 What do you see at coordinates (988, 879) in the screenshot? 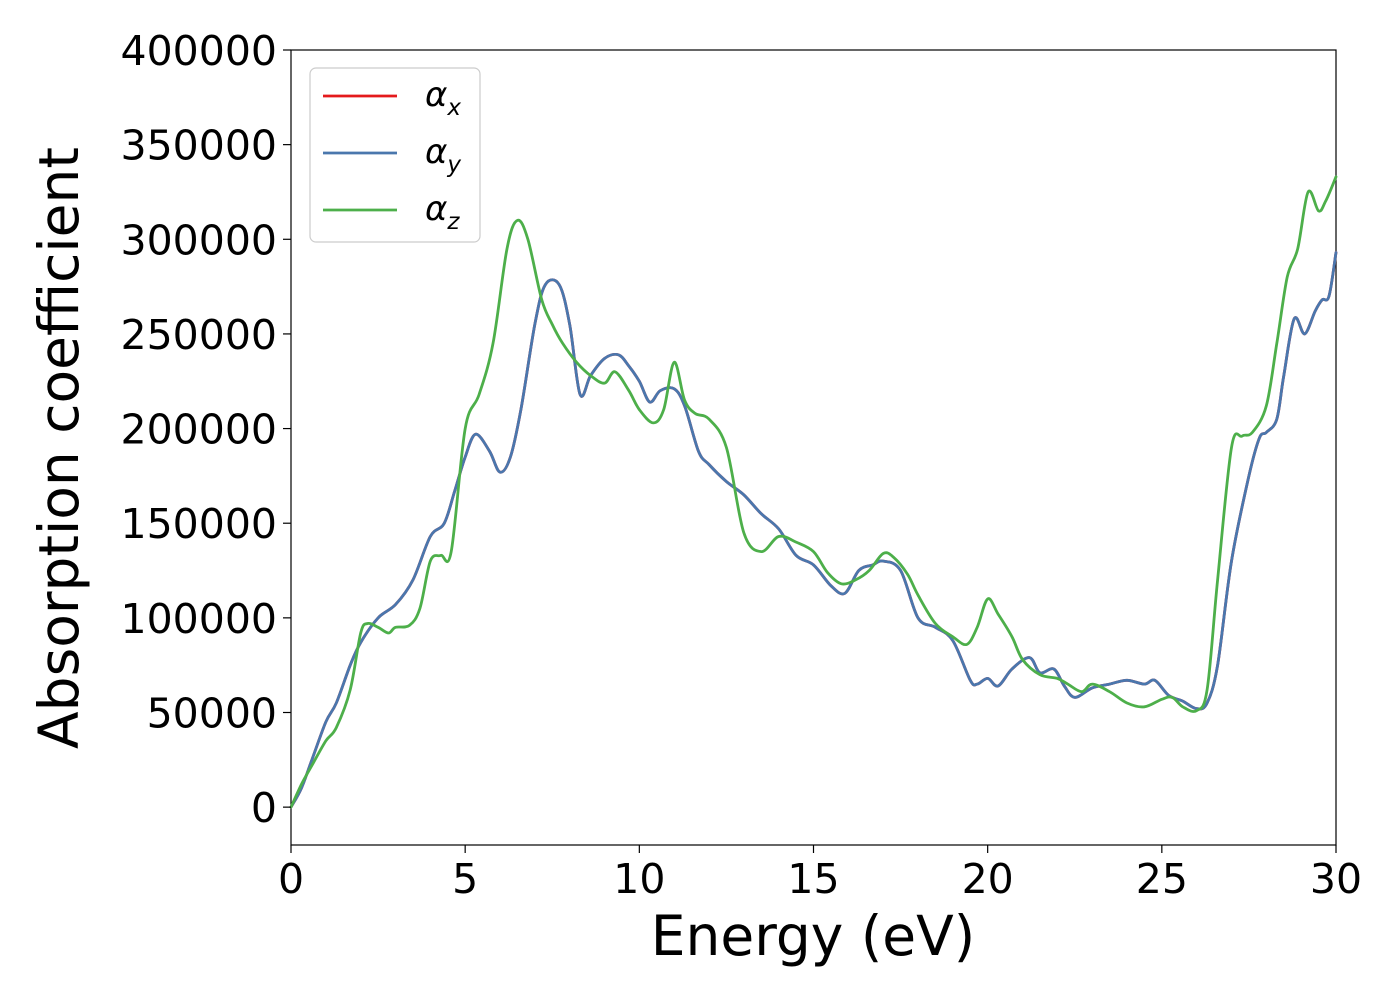
I see `x-tick-label: 20` at bounding box center [988, 879].